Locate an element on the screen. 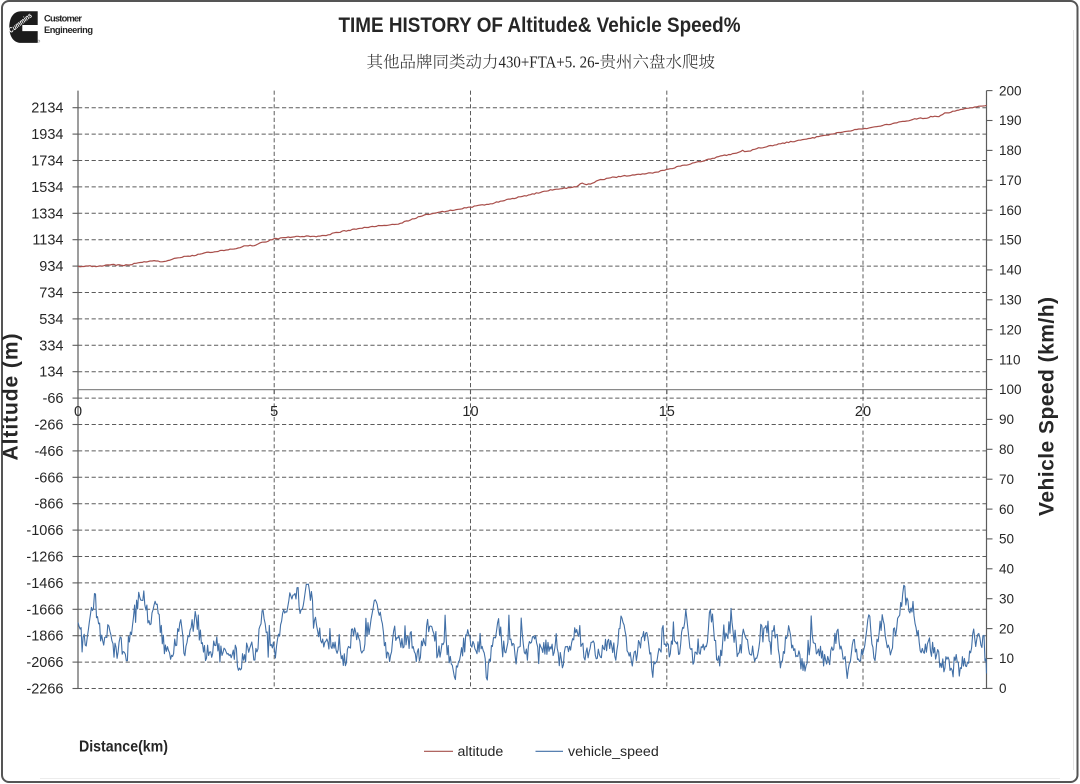  svg-text: -866 is located at coordinates (48, 505).